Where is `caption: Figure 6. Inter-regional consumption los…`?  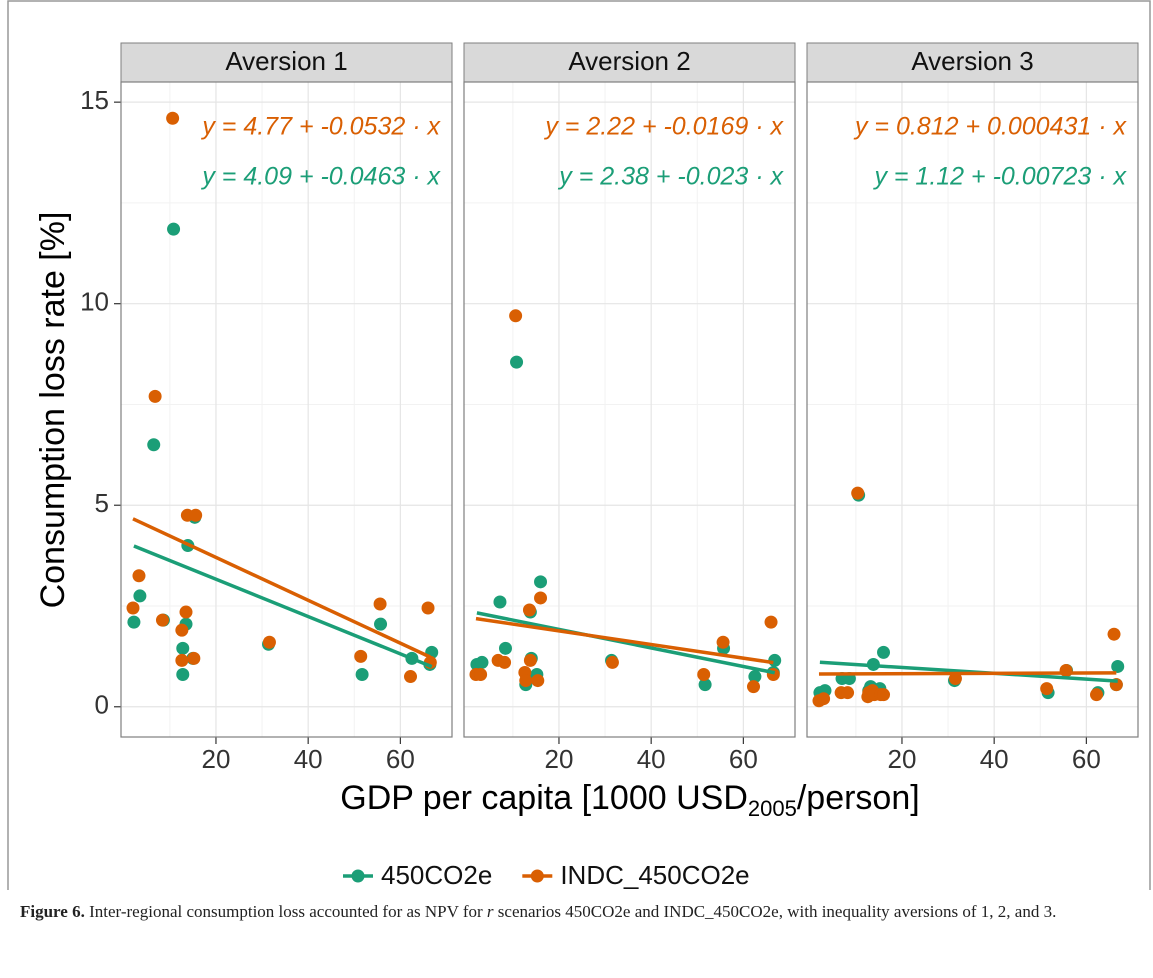 caption: Figure 6. Inter-regional consumption los… is located at coordinates (545, 912).